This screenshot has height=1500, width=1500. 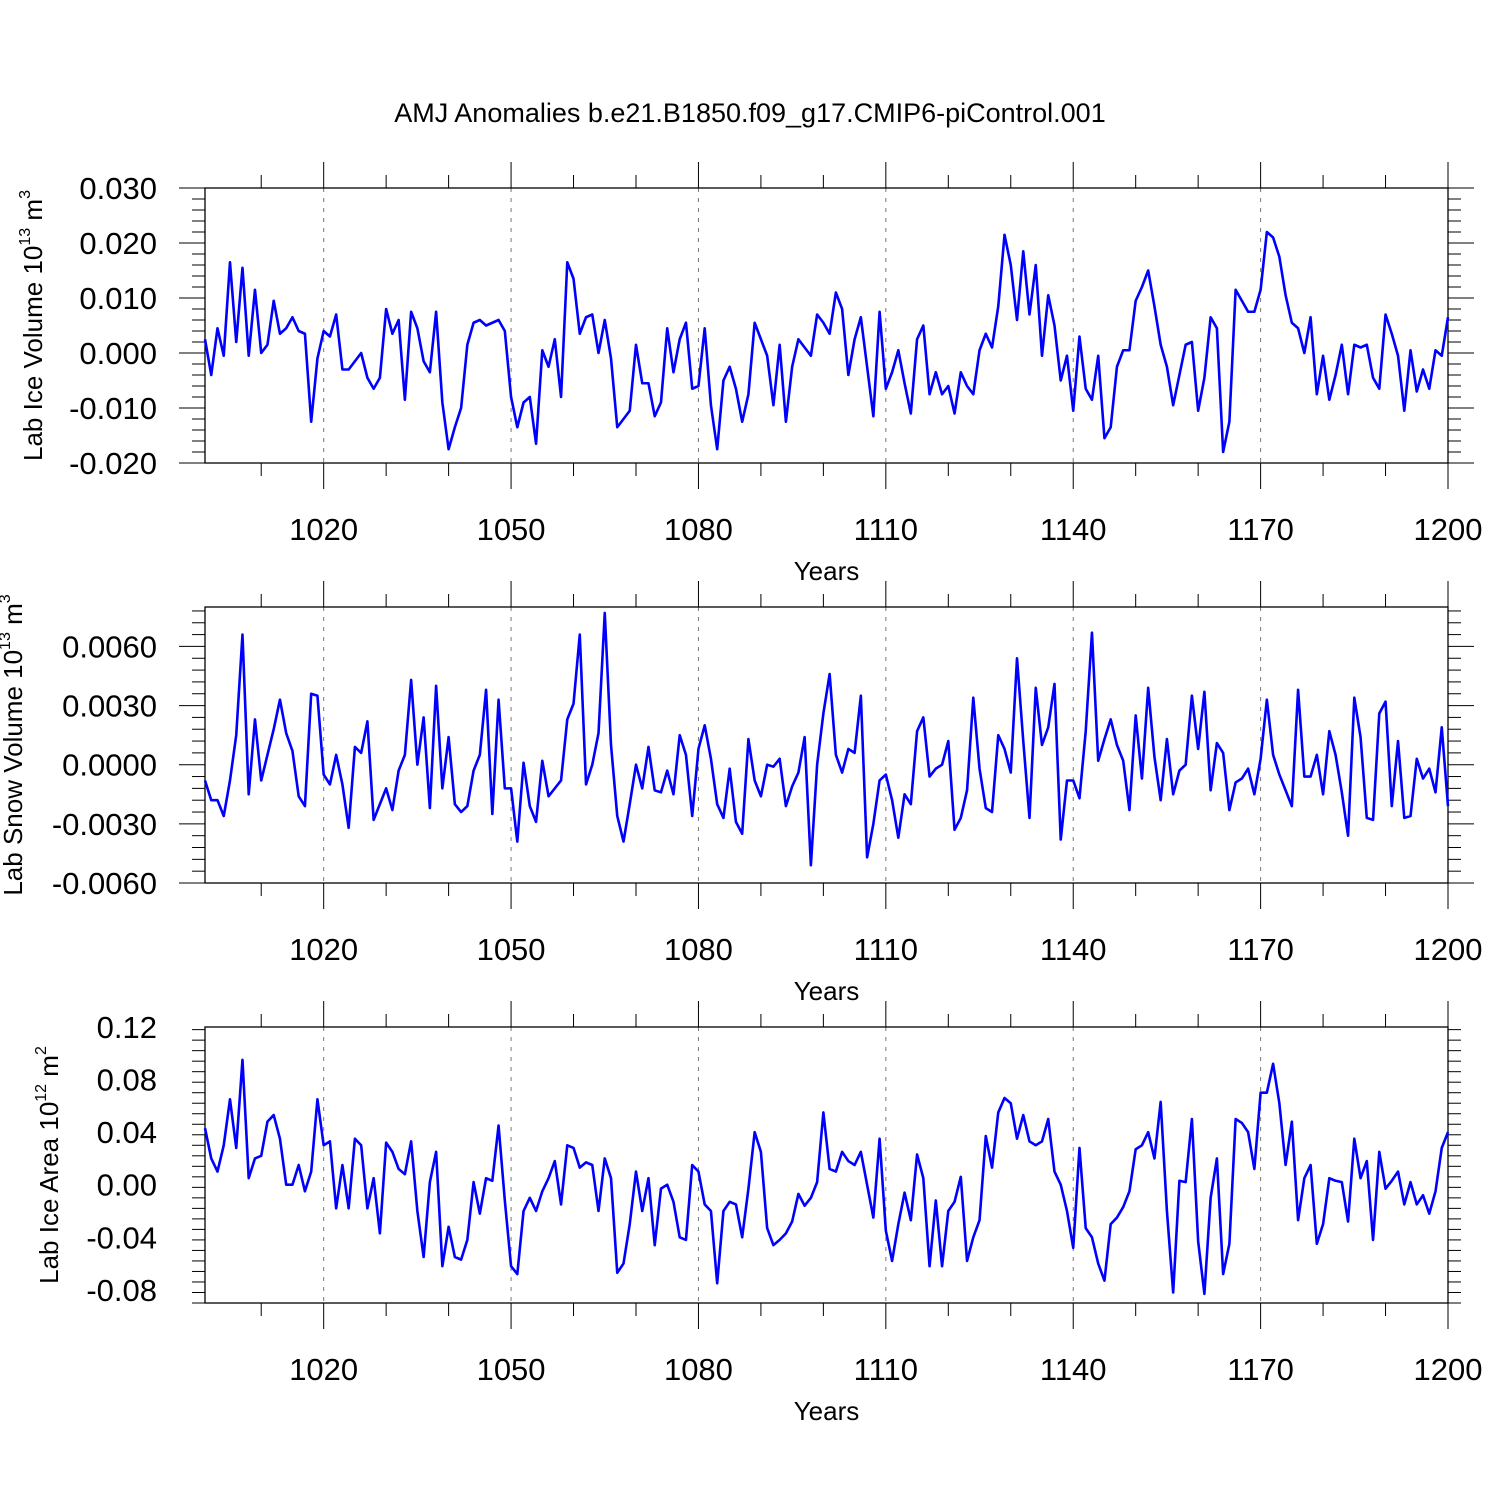 What do you see at coordinates (118, 243) in the screenshot?
I see `y-tick-label: 0.020` at bounding box center [118, 243].